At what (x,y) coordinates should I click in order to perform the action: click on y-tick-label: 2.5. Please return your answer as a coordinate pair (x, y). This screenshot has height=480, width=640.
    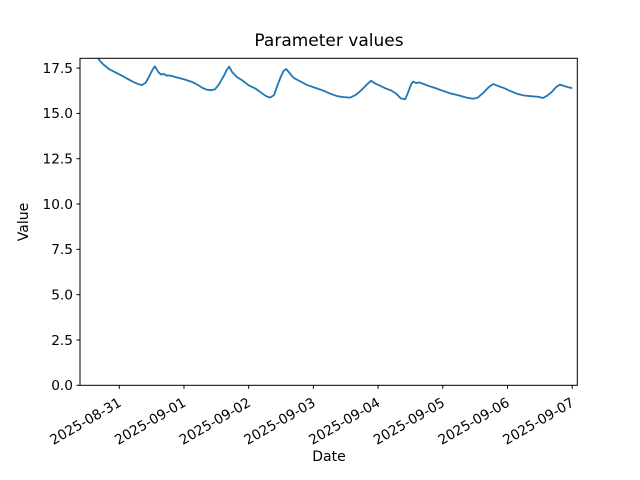
    Looking at the image, I should click on (62, 341).